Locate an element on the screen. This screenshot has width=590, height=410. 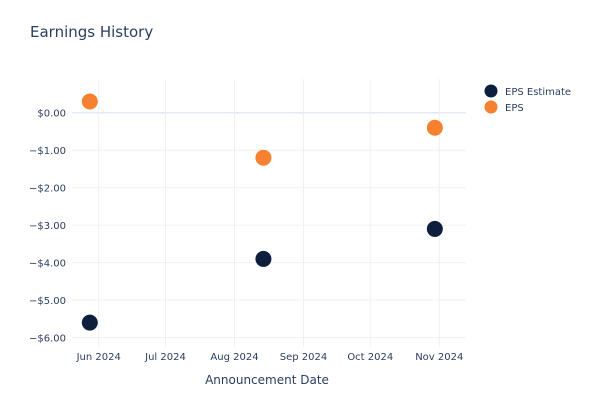
legend-label-eps-estimate: EPS Estimate is located at coordinates (538, 92).